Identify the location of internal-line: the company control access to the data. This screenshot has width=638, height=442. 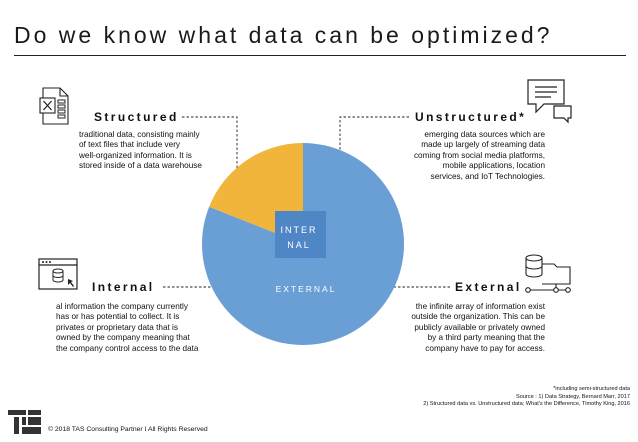
(127, 348).